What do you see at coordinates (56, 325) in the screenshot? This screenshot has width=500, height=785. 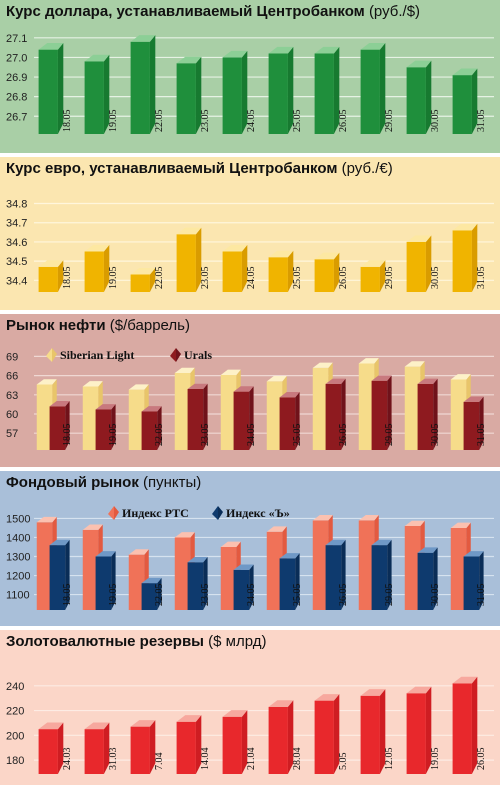 I see `panel-title-text: Рынок нефти` at bounding box center [56, 325].